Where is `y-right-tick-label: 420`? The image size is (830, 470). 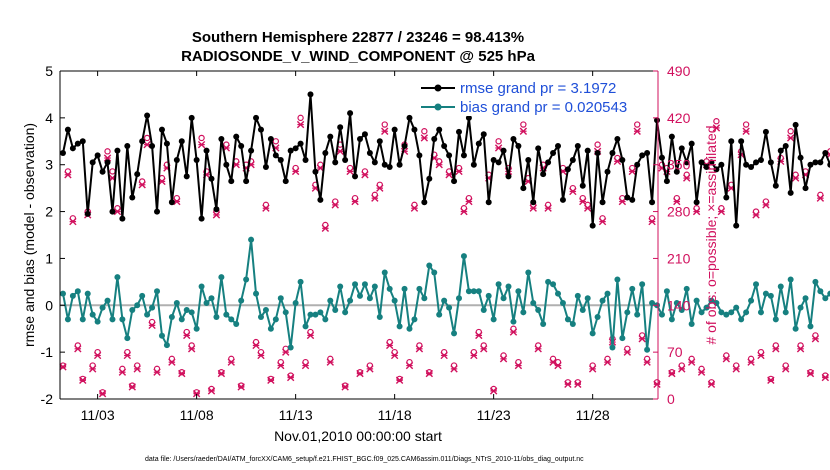 y-right-tick-label: 420 is located at coordinates (679, 118).